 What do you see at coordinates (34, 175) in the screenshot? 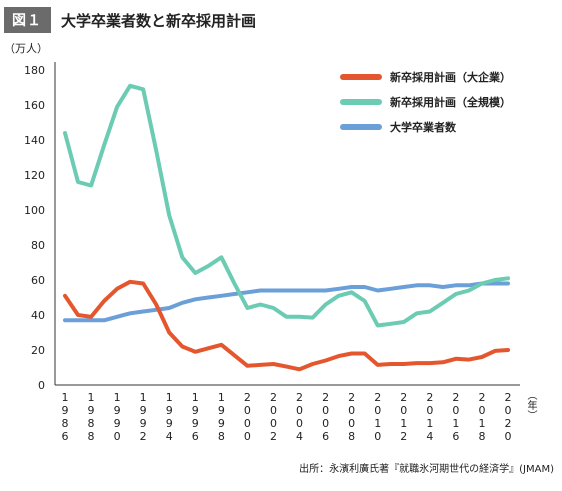
I see `y-tick-label: 120` at bounding box center [34, 175].